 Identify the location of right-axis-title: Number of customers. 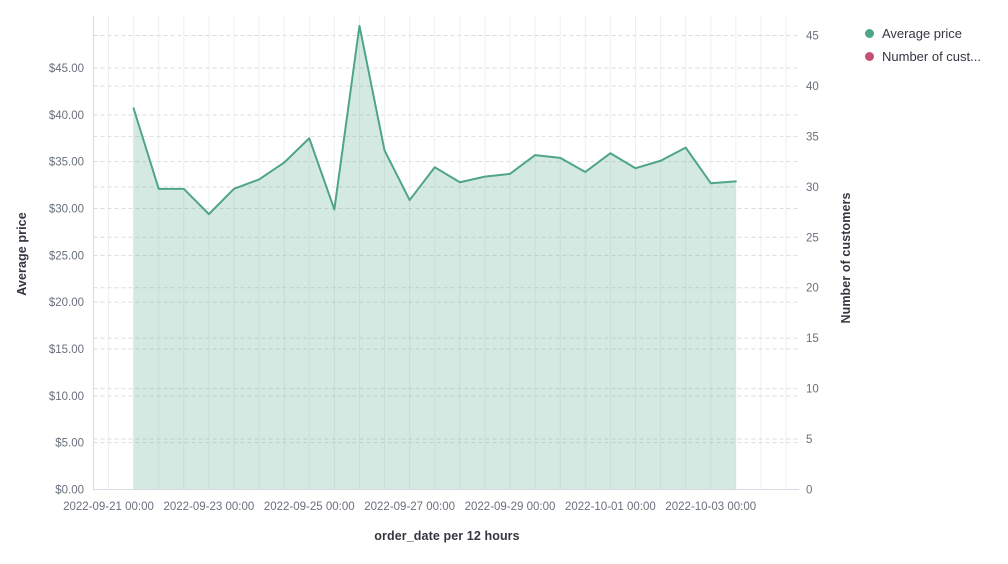
(846, 258).